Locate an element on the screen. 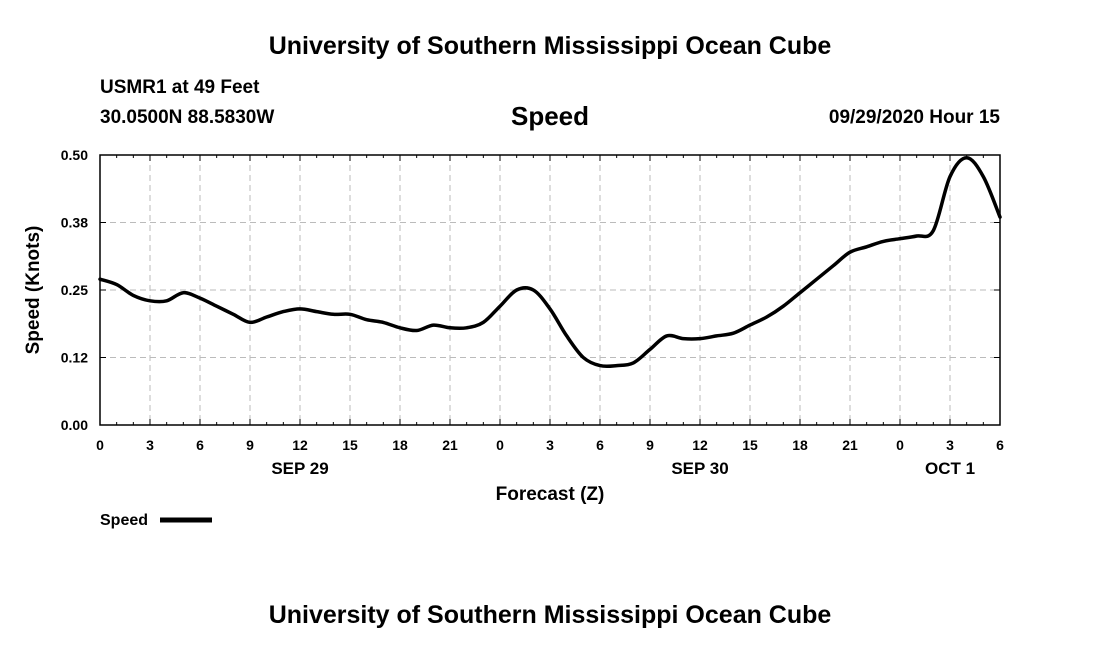 Image resolution: width=1100 pixels, height=650 pixels. y-tick-label: 0.00 is located at coordinates (74, 425).